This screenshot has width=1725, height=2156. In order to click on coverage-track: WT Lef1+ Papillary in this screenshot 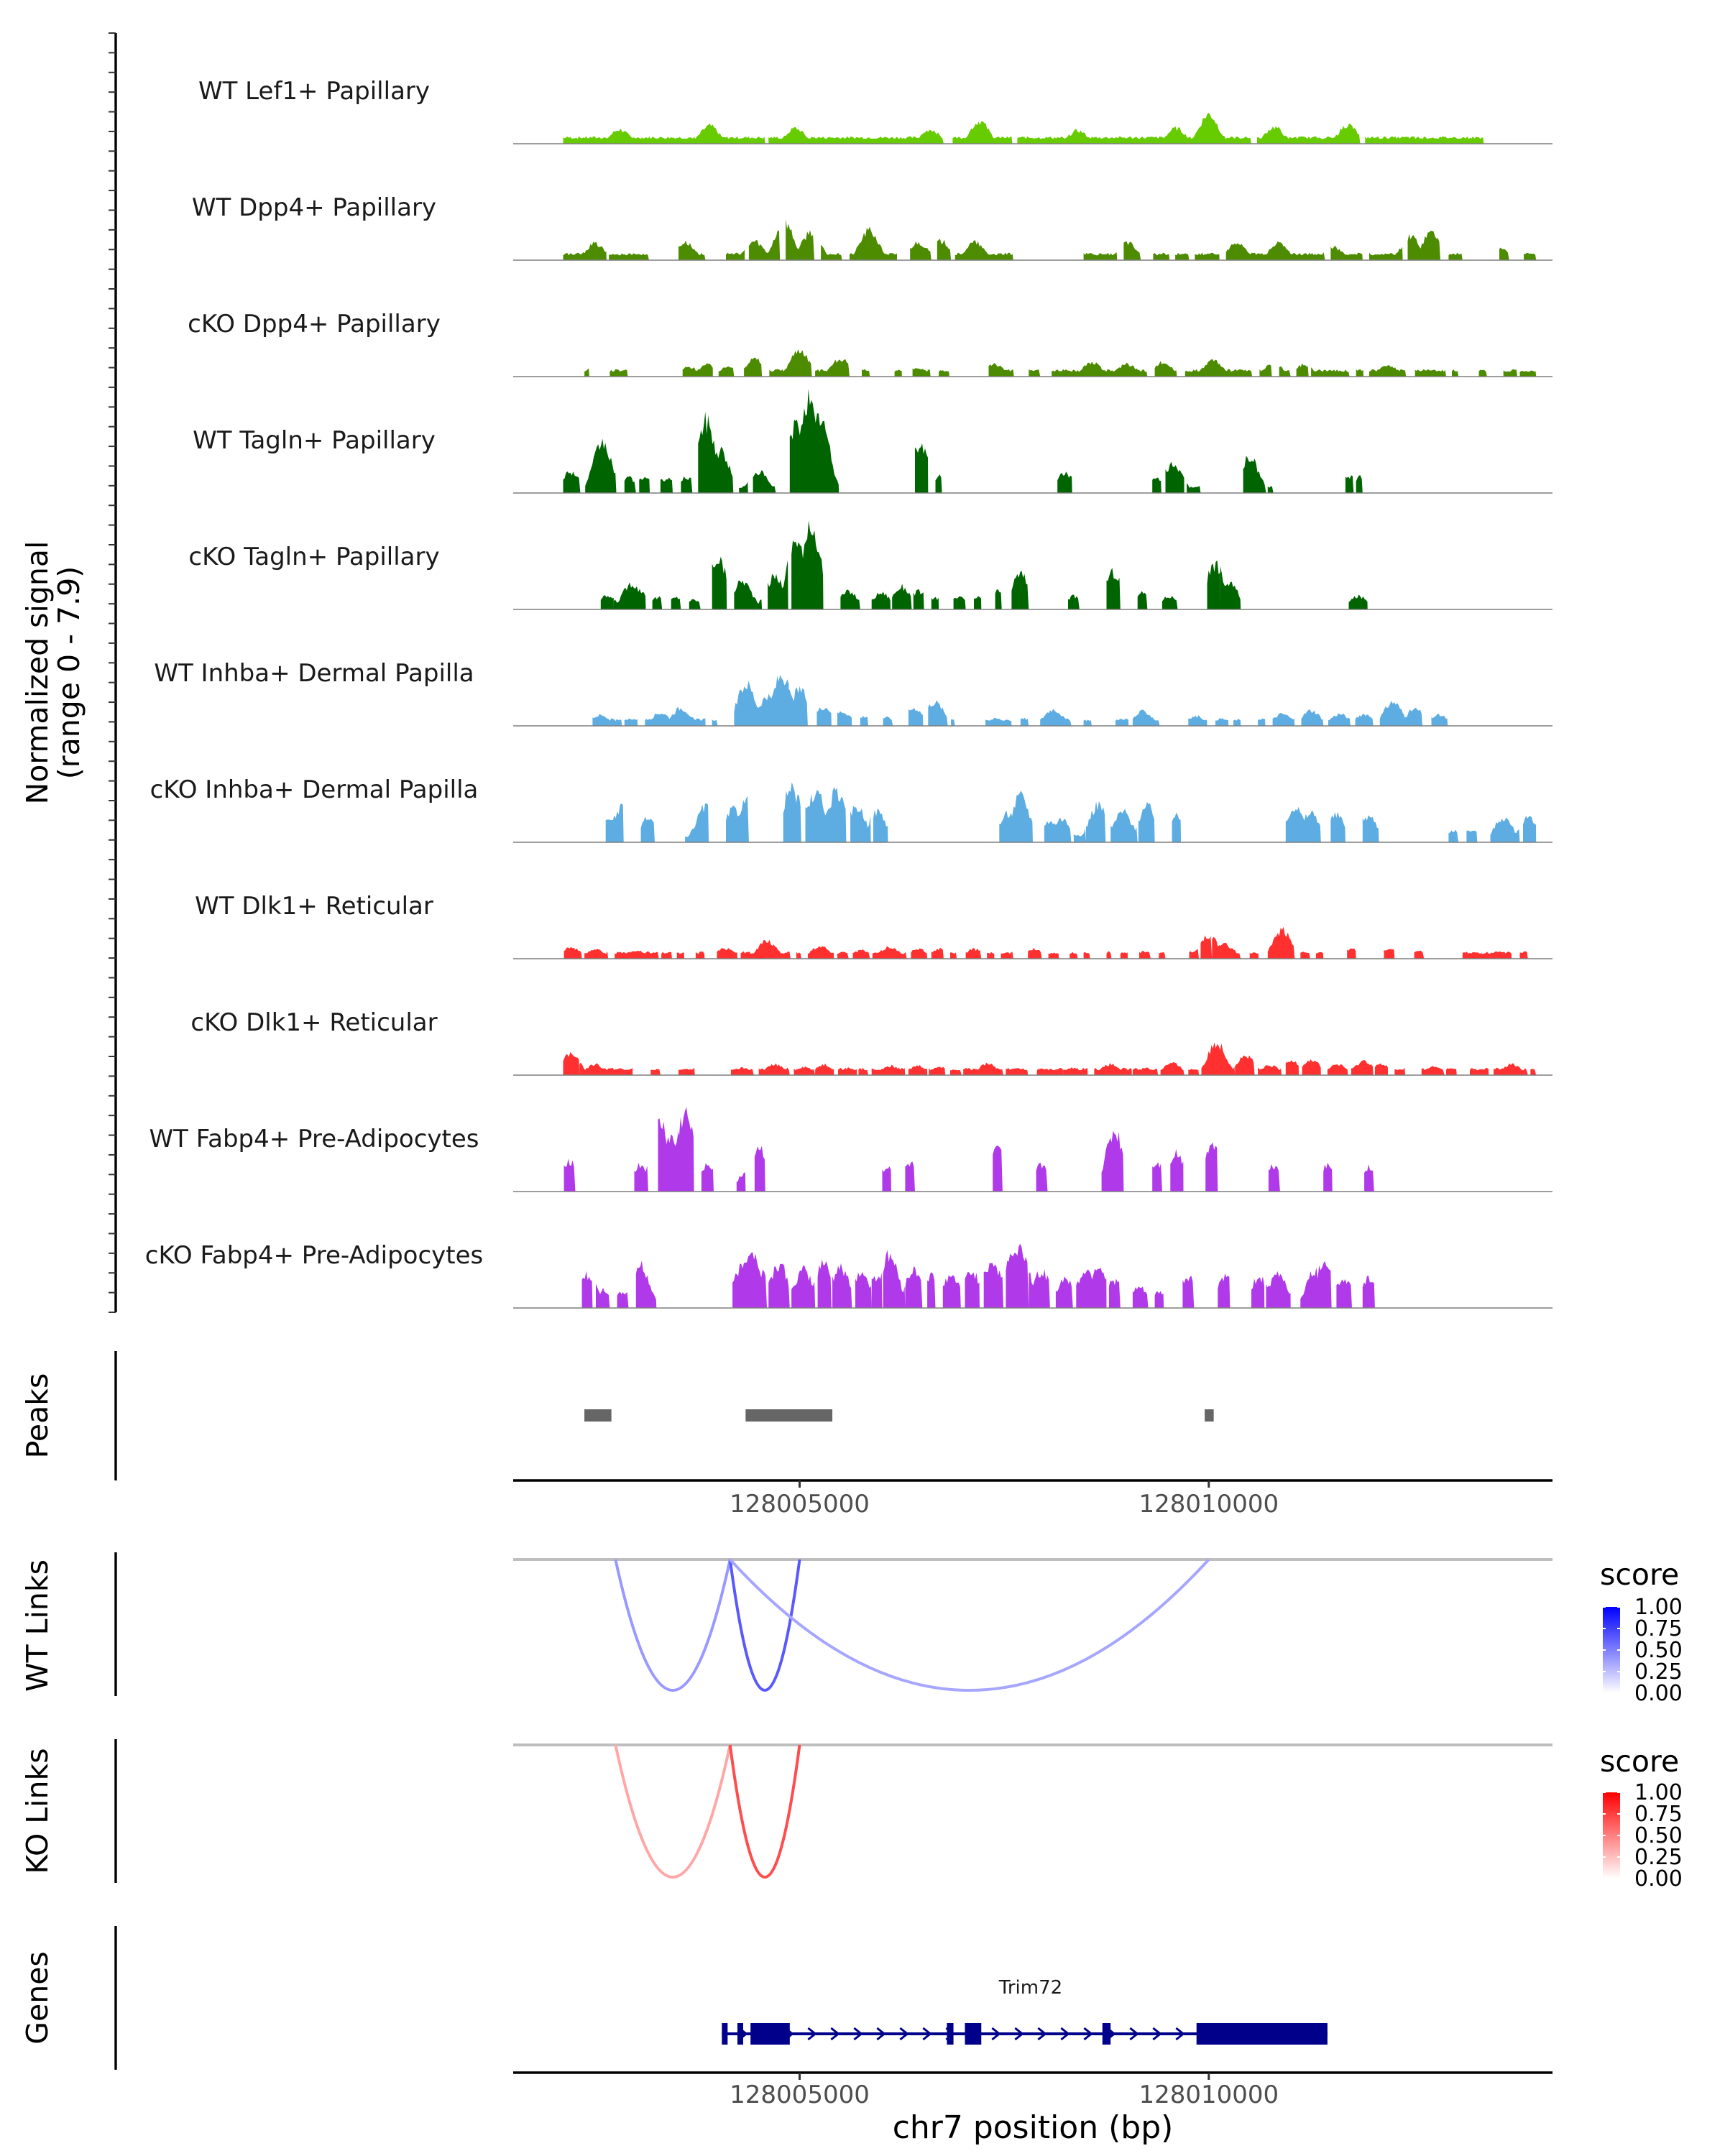, I will do `click(875, 111)`.